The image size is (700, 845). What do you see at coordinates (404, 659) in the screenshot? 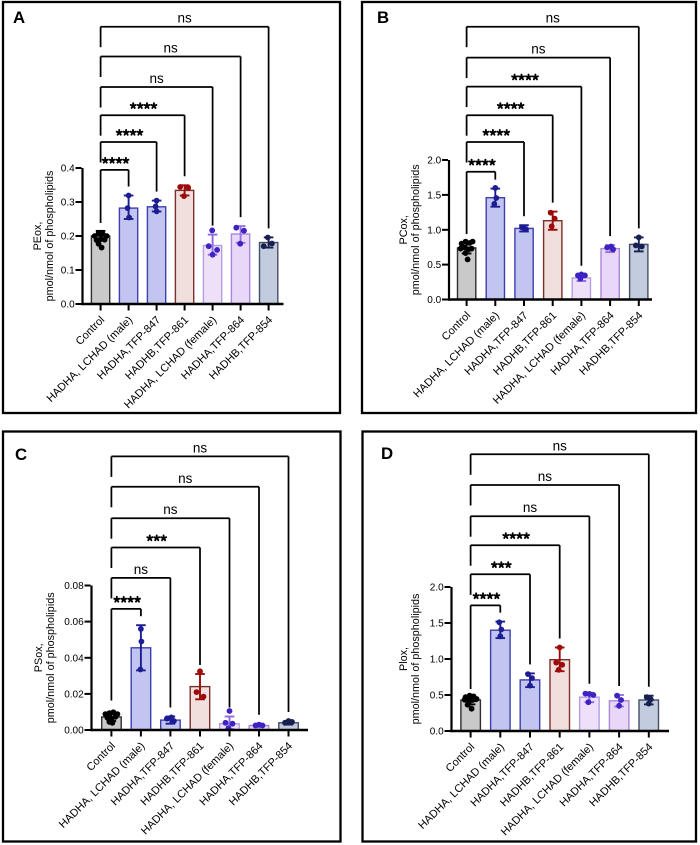
I see `svg-text: Plox,` at bounding box center [404, 659].